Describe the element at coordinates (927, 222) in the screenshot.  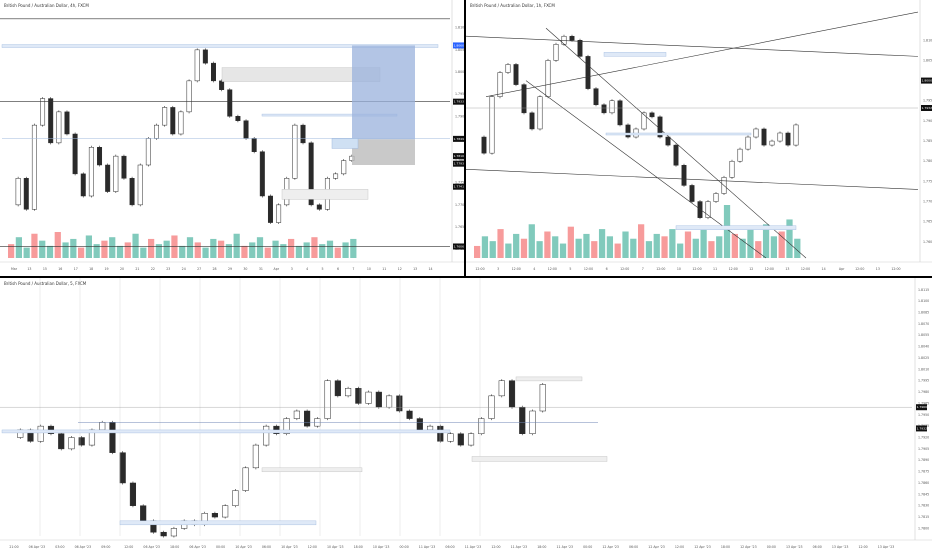
I see `y-tick-label: 1.7650` at that location.